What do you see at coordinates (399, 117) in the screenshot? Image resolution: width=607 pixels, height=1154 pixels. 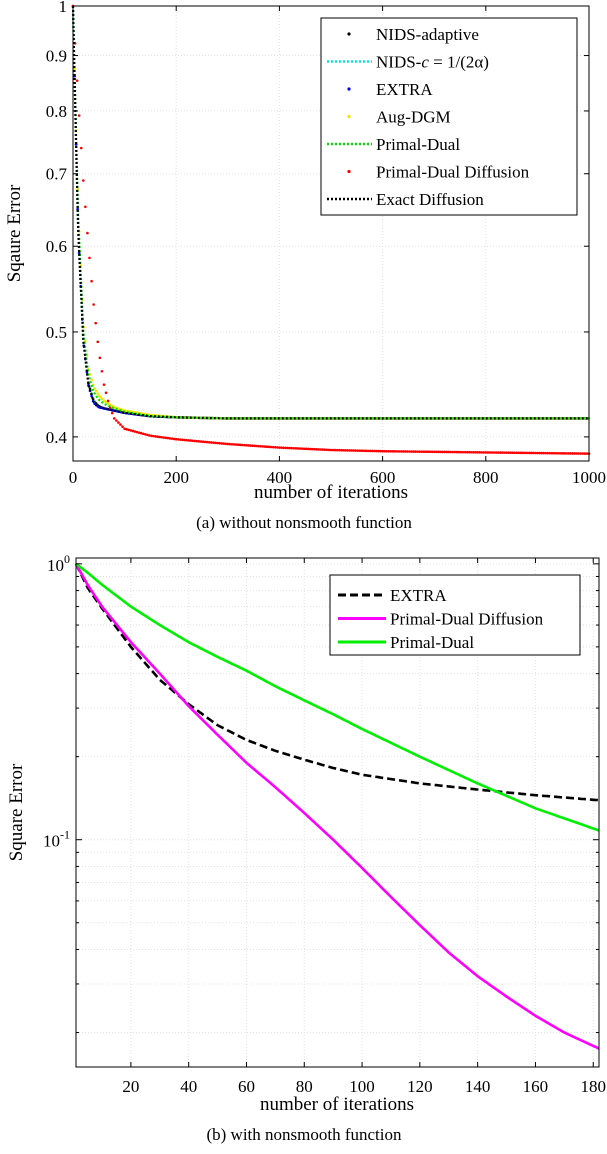 I see `legend-item: Aug-DGM` at bounding box center [399, 117].